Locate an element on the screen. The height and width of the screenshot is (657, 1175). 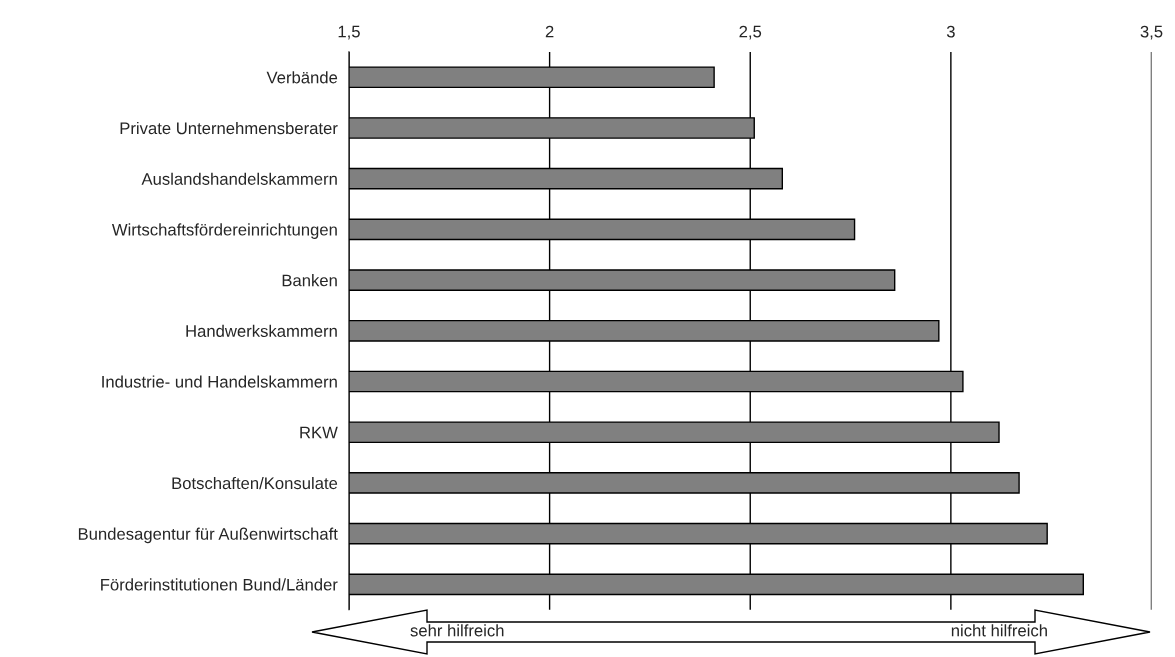
y-tick-label: Banken is located at coordinates (309, 280).